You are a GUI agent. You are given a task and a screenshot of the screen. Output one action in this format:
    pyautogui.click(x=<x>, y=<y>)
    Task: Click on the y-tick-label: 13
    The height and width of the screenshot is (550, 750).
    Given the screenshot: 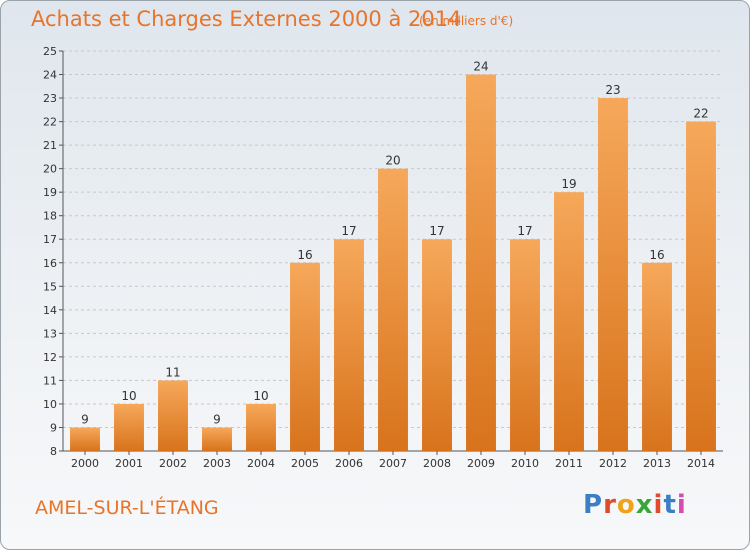 What is the action you would take?
    pyautogui.click(x=50, y=333)
    